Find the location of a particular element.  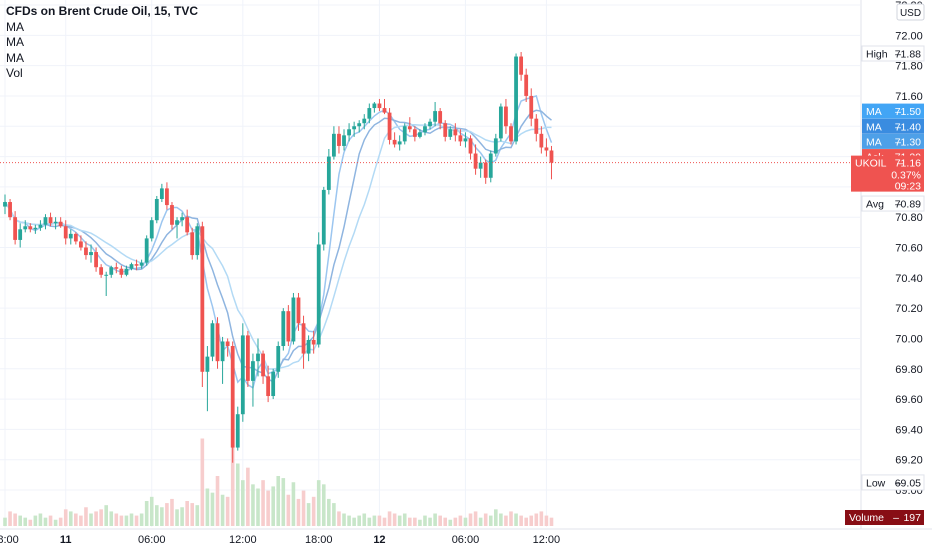

price-label-value: 70.89 is located at coordinates (908, 205).